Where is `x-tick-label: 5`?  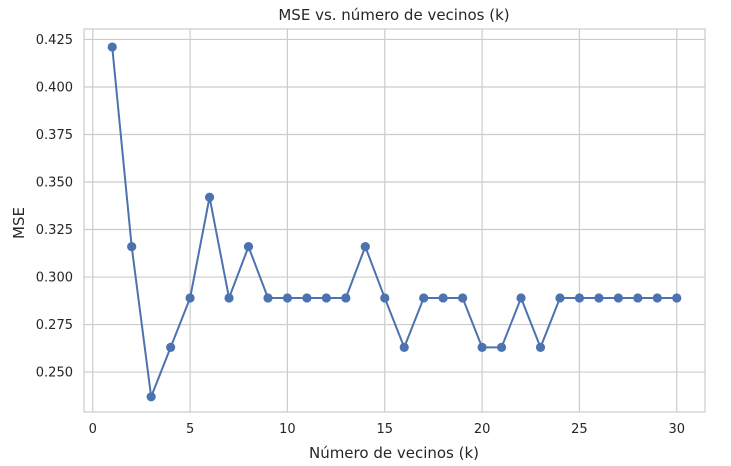
x-tick-label: 5 is located at coordinates (190, 429).